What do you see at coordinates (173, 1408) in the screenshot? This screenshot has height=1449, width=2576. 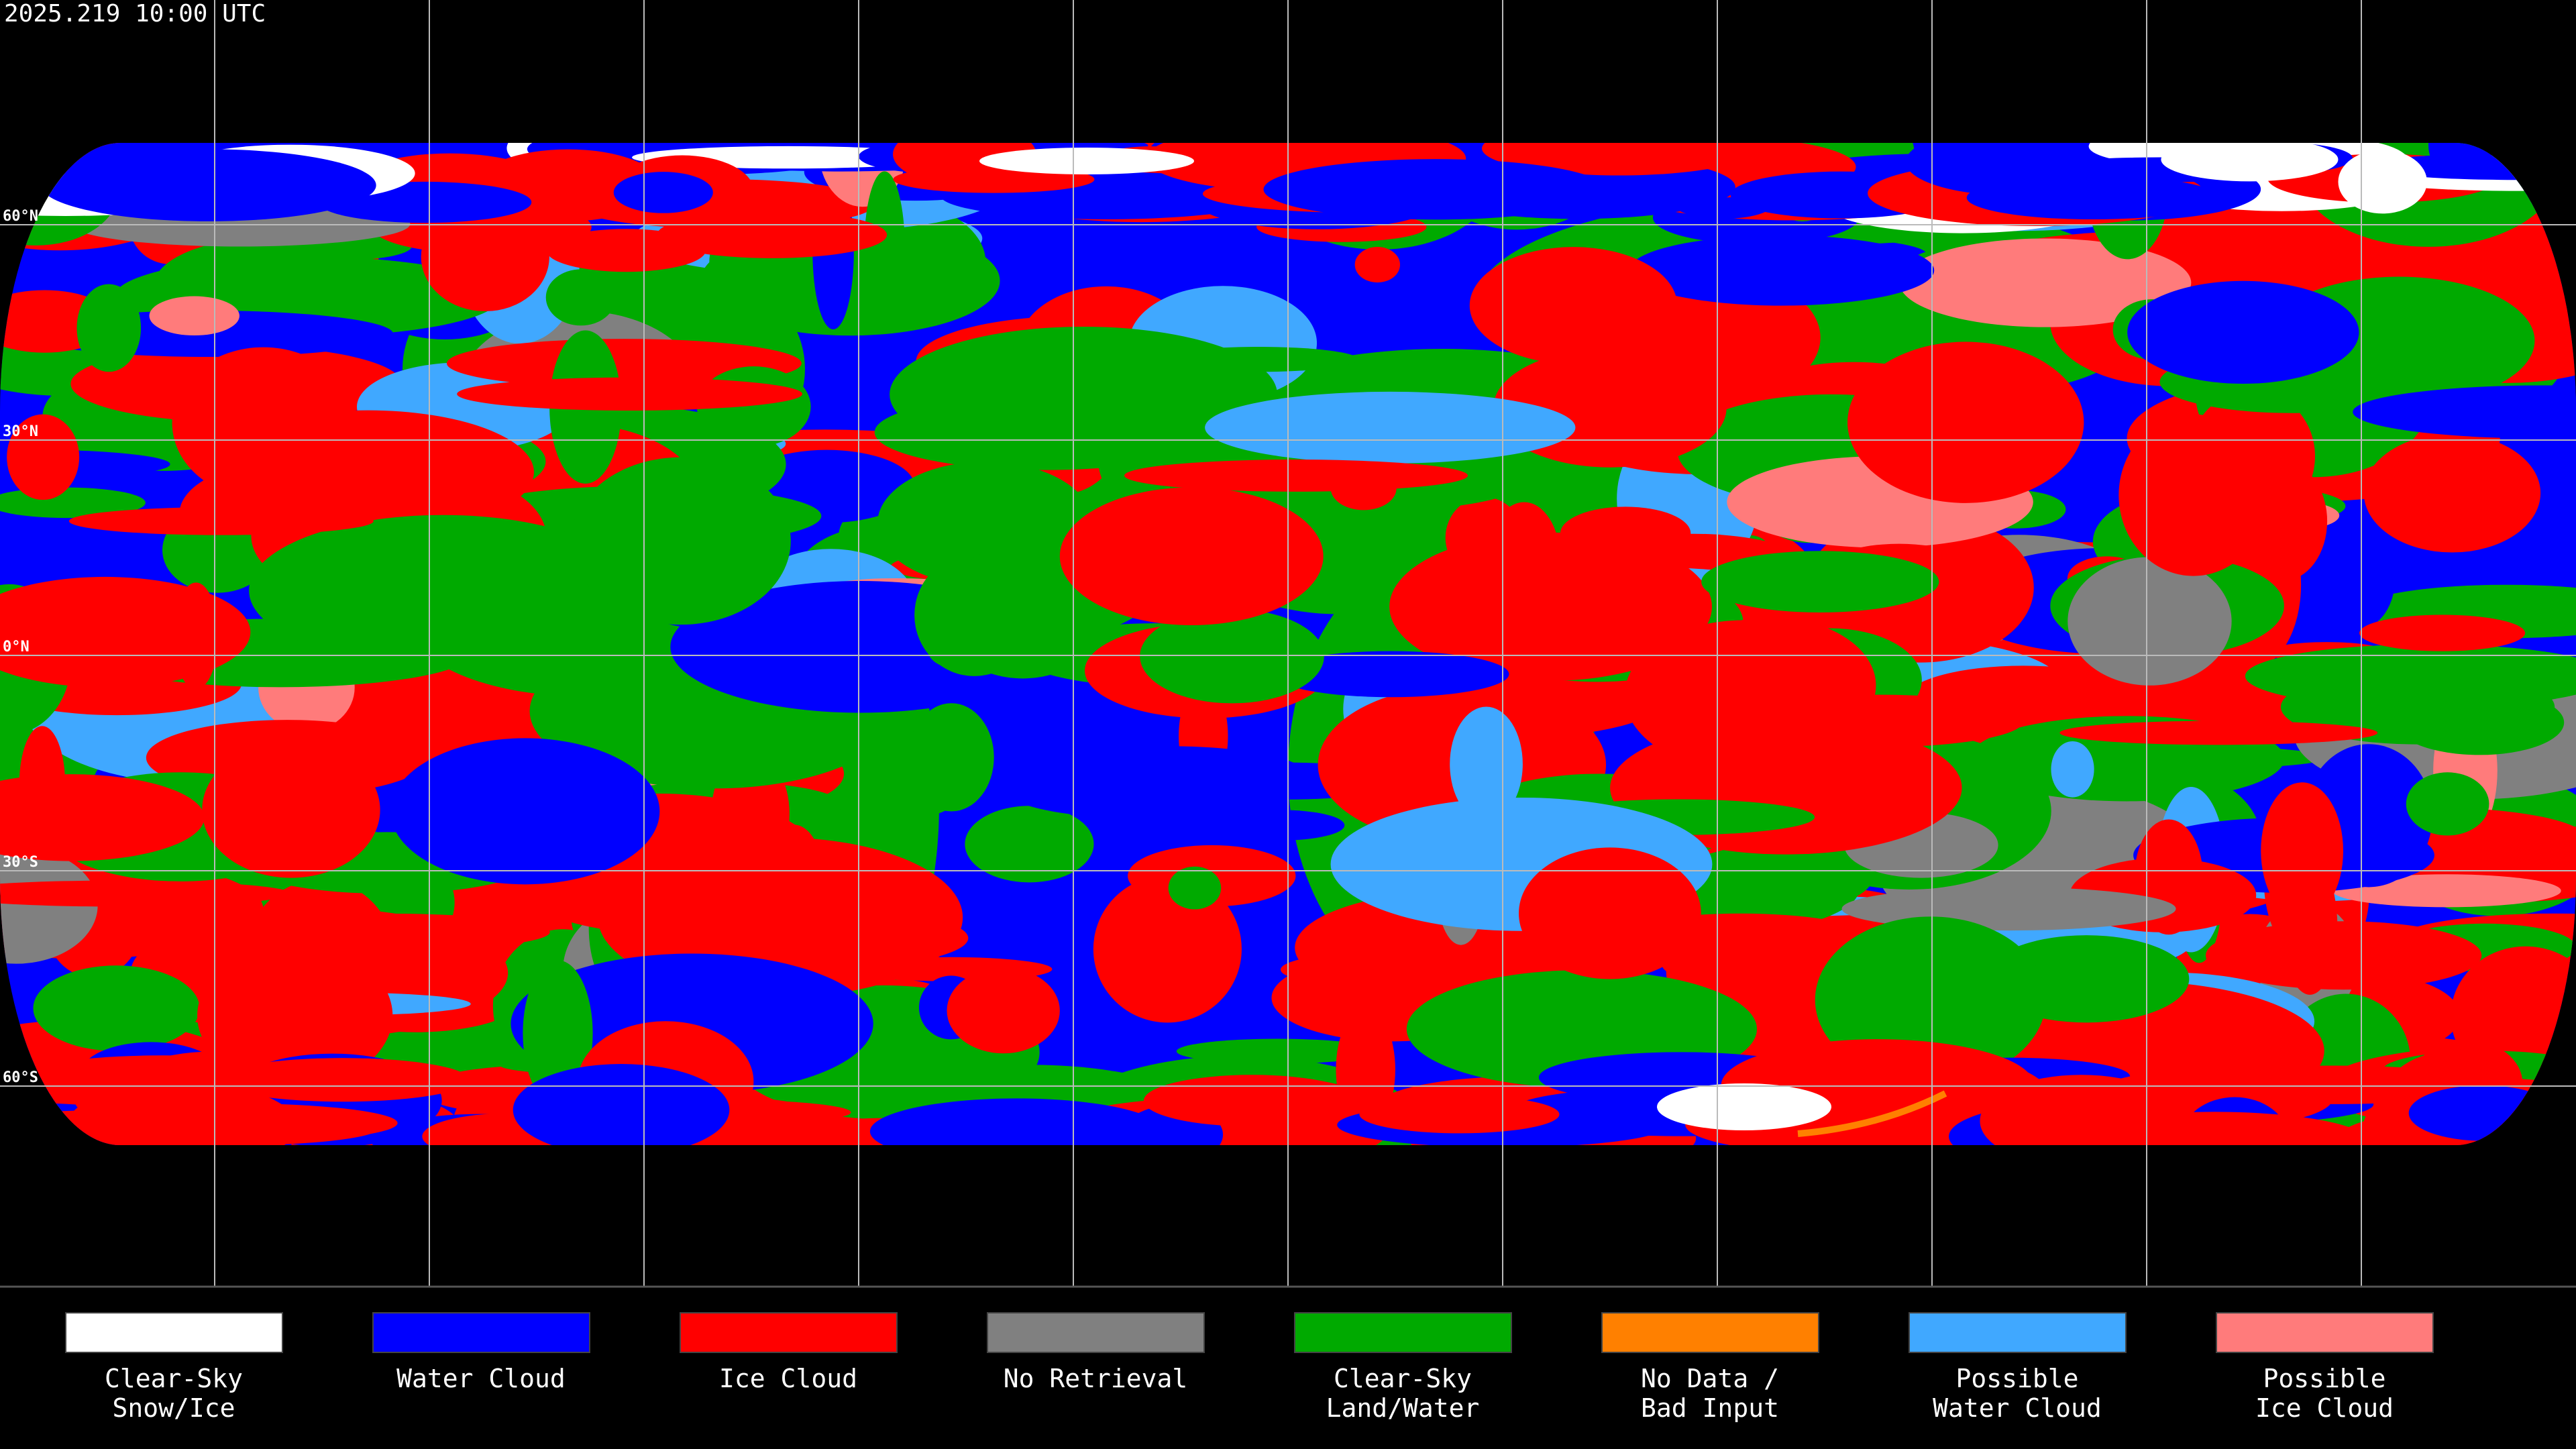 I see `legend-label: Snow/Ice` at bounding box center [173, 1408].